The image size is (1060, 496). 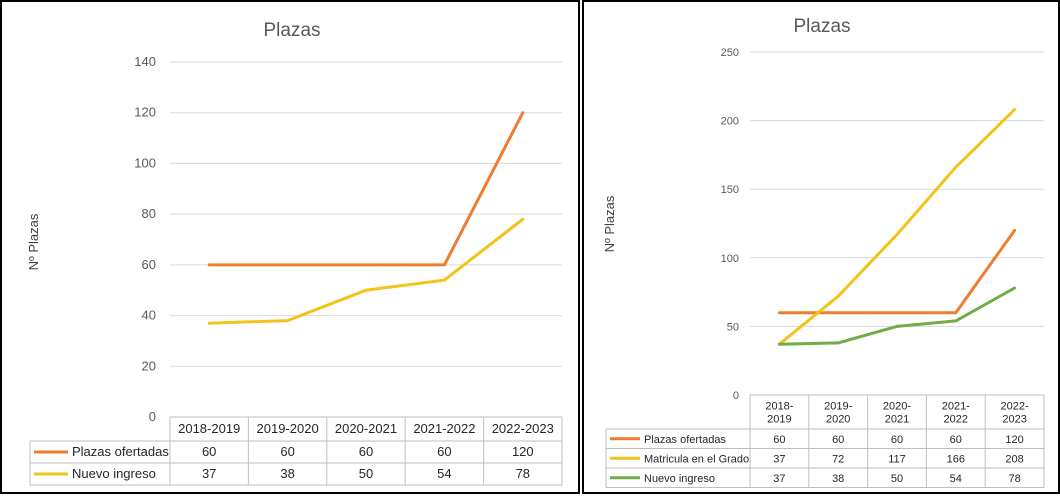 I want to click on y-tick-label: 120, so click(x=145, y=112).